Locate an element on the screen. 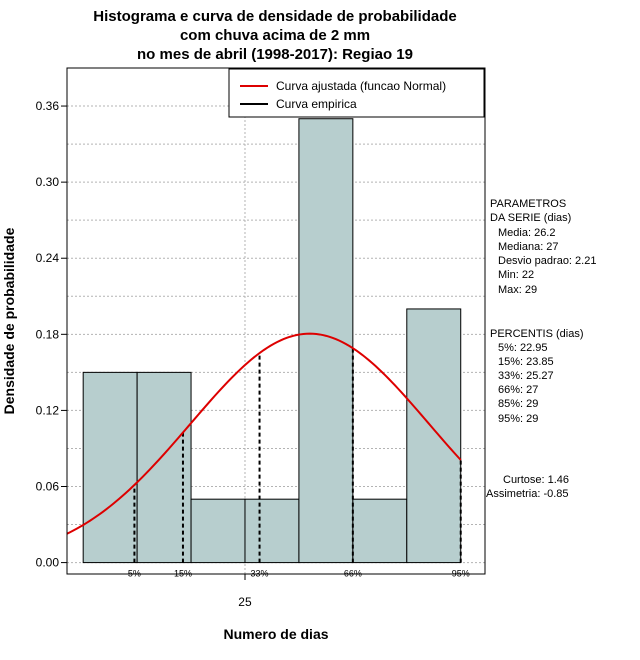 This screenshot has height=660, width=640. x-axis-title: Numero de dias is located at coordinates (275, 634).